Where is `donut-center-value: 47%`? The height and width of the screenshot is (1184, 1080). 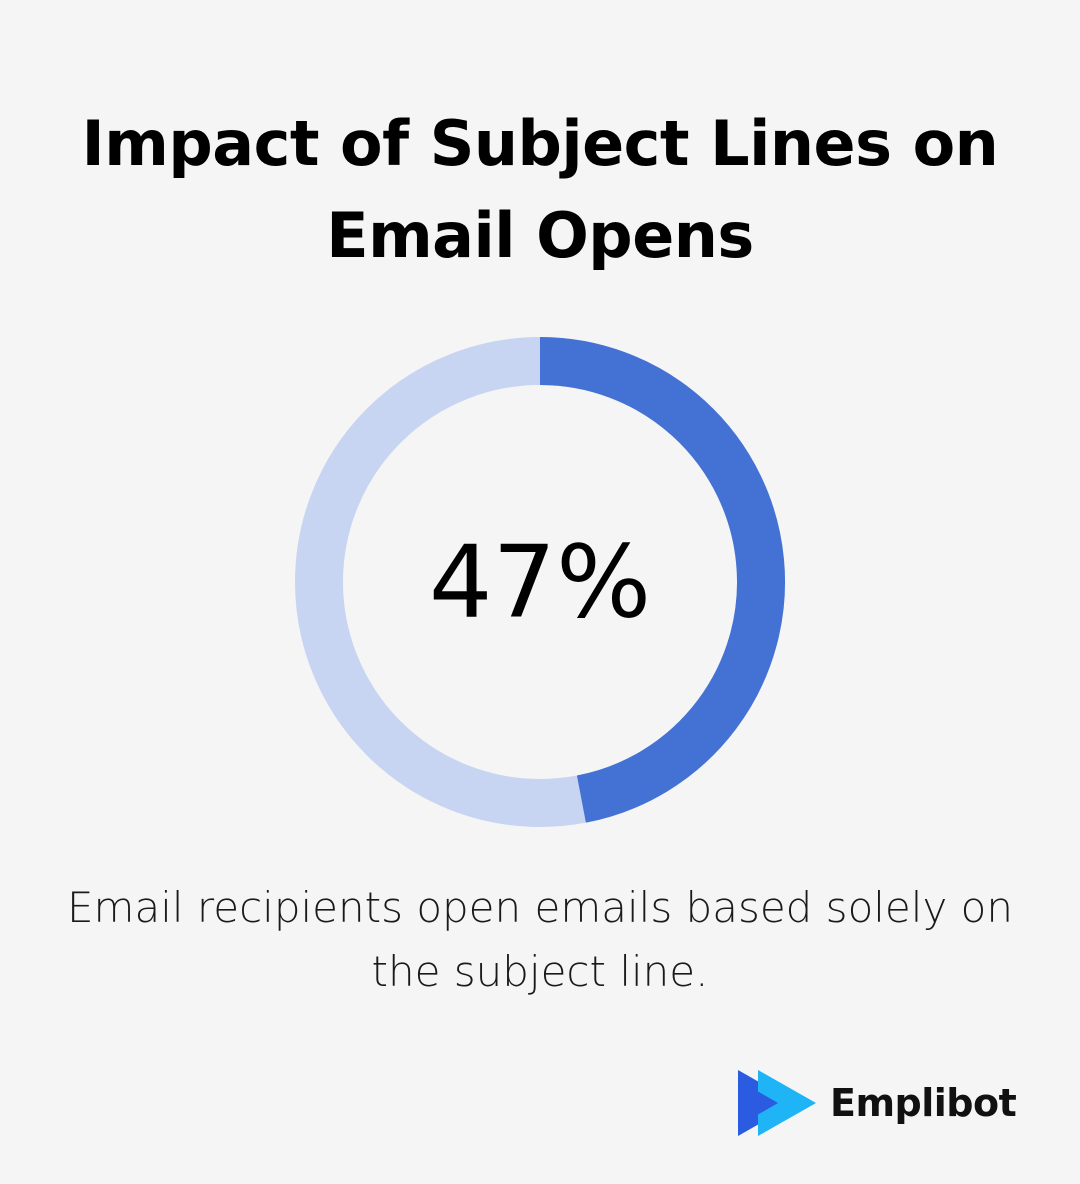 donut-center-value: 47% is located at coordinates (540, 582).